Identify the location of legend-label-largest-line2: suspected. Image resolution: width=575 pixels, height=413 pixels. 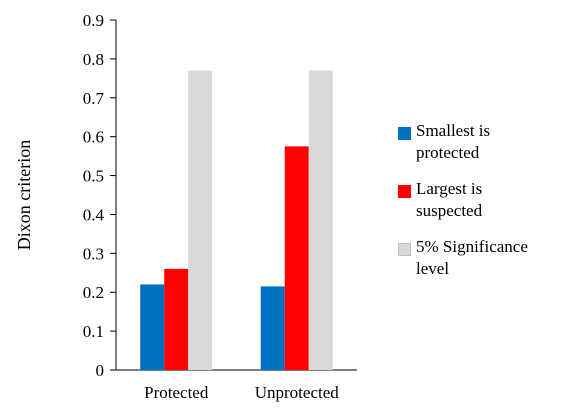
(449, 210).